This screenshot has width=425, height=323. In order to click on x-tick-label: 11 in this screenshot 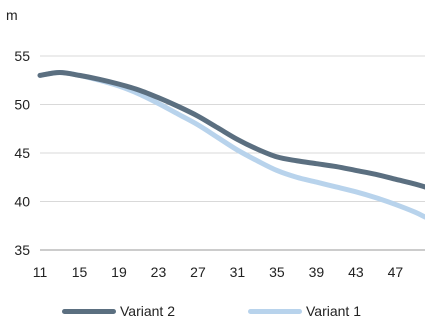, I will do `click(40, 272)`.